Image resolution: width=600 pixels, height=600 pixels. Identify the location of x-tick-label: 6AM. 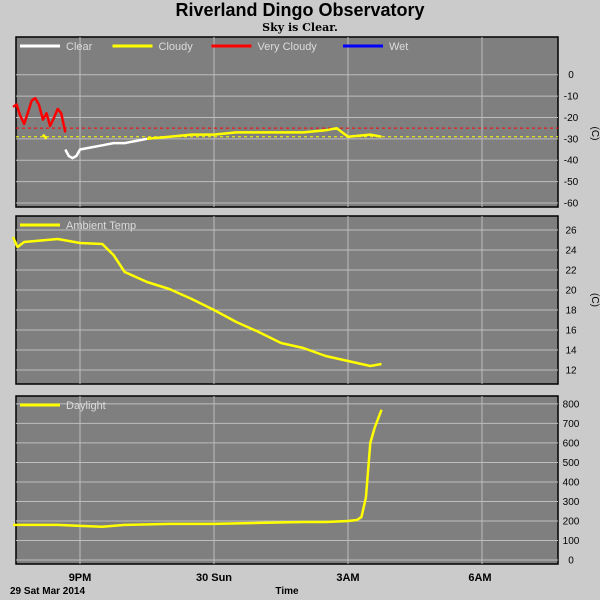
(479, 578).